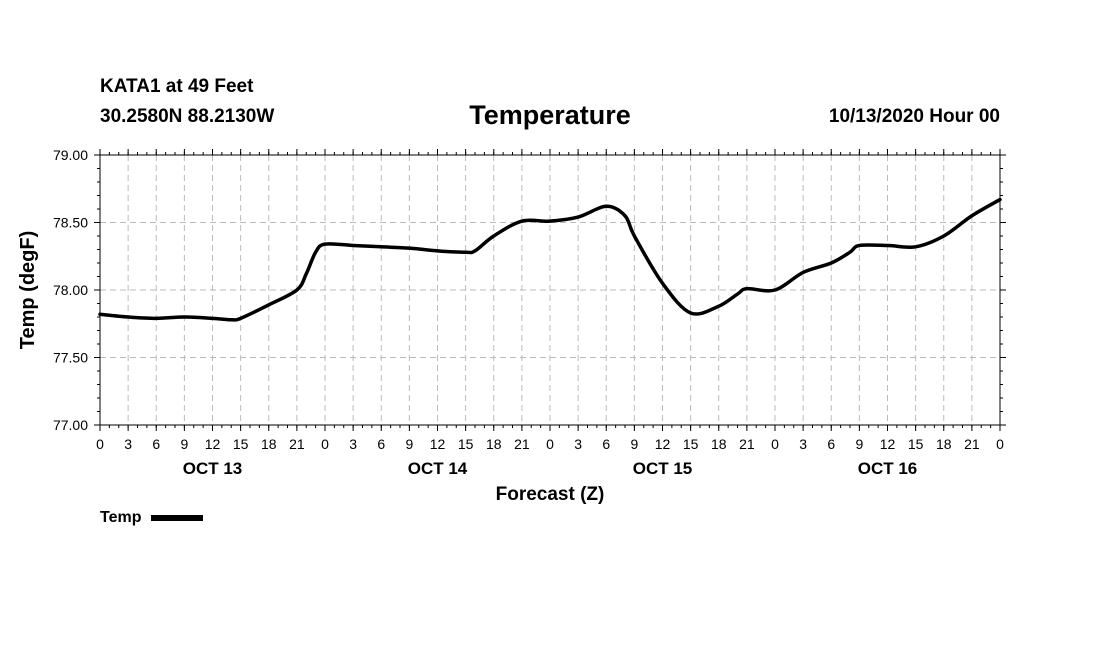 The width and height of the screenshot is (1100, 650). Describe the element at coordinates (888, 444) in the screenshot. I see `x-tick-label-28: 12` at that location.